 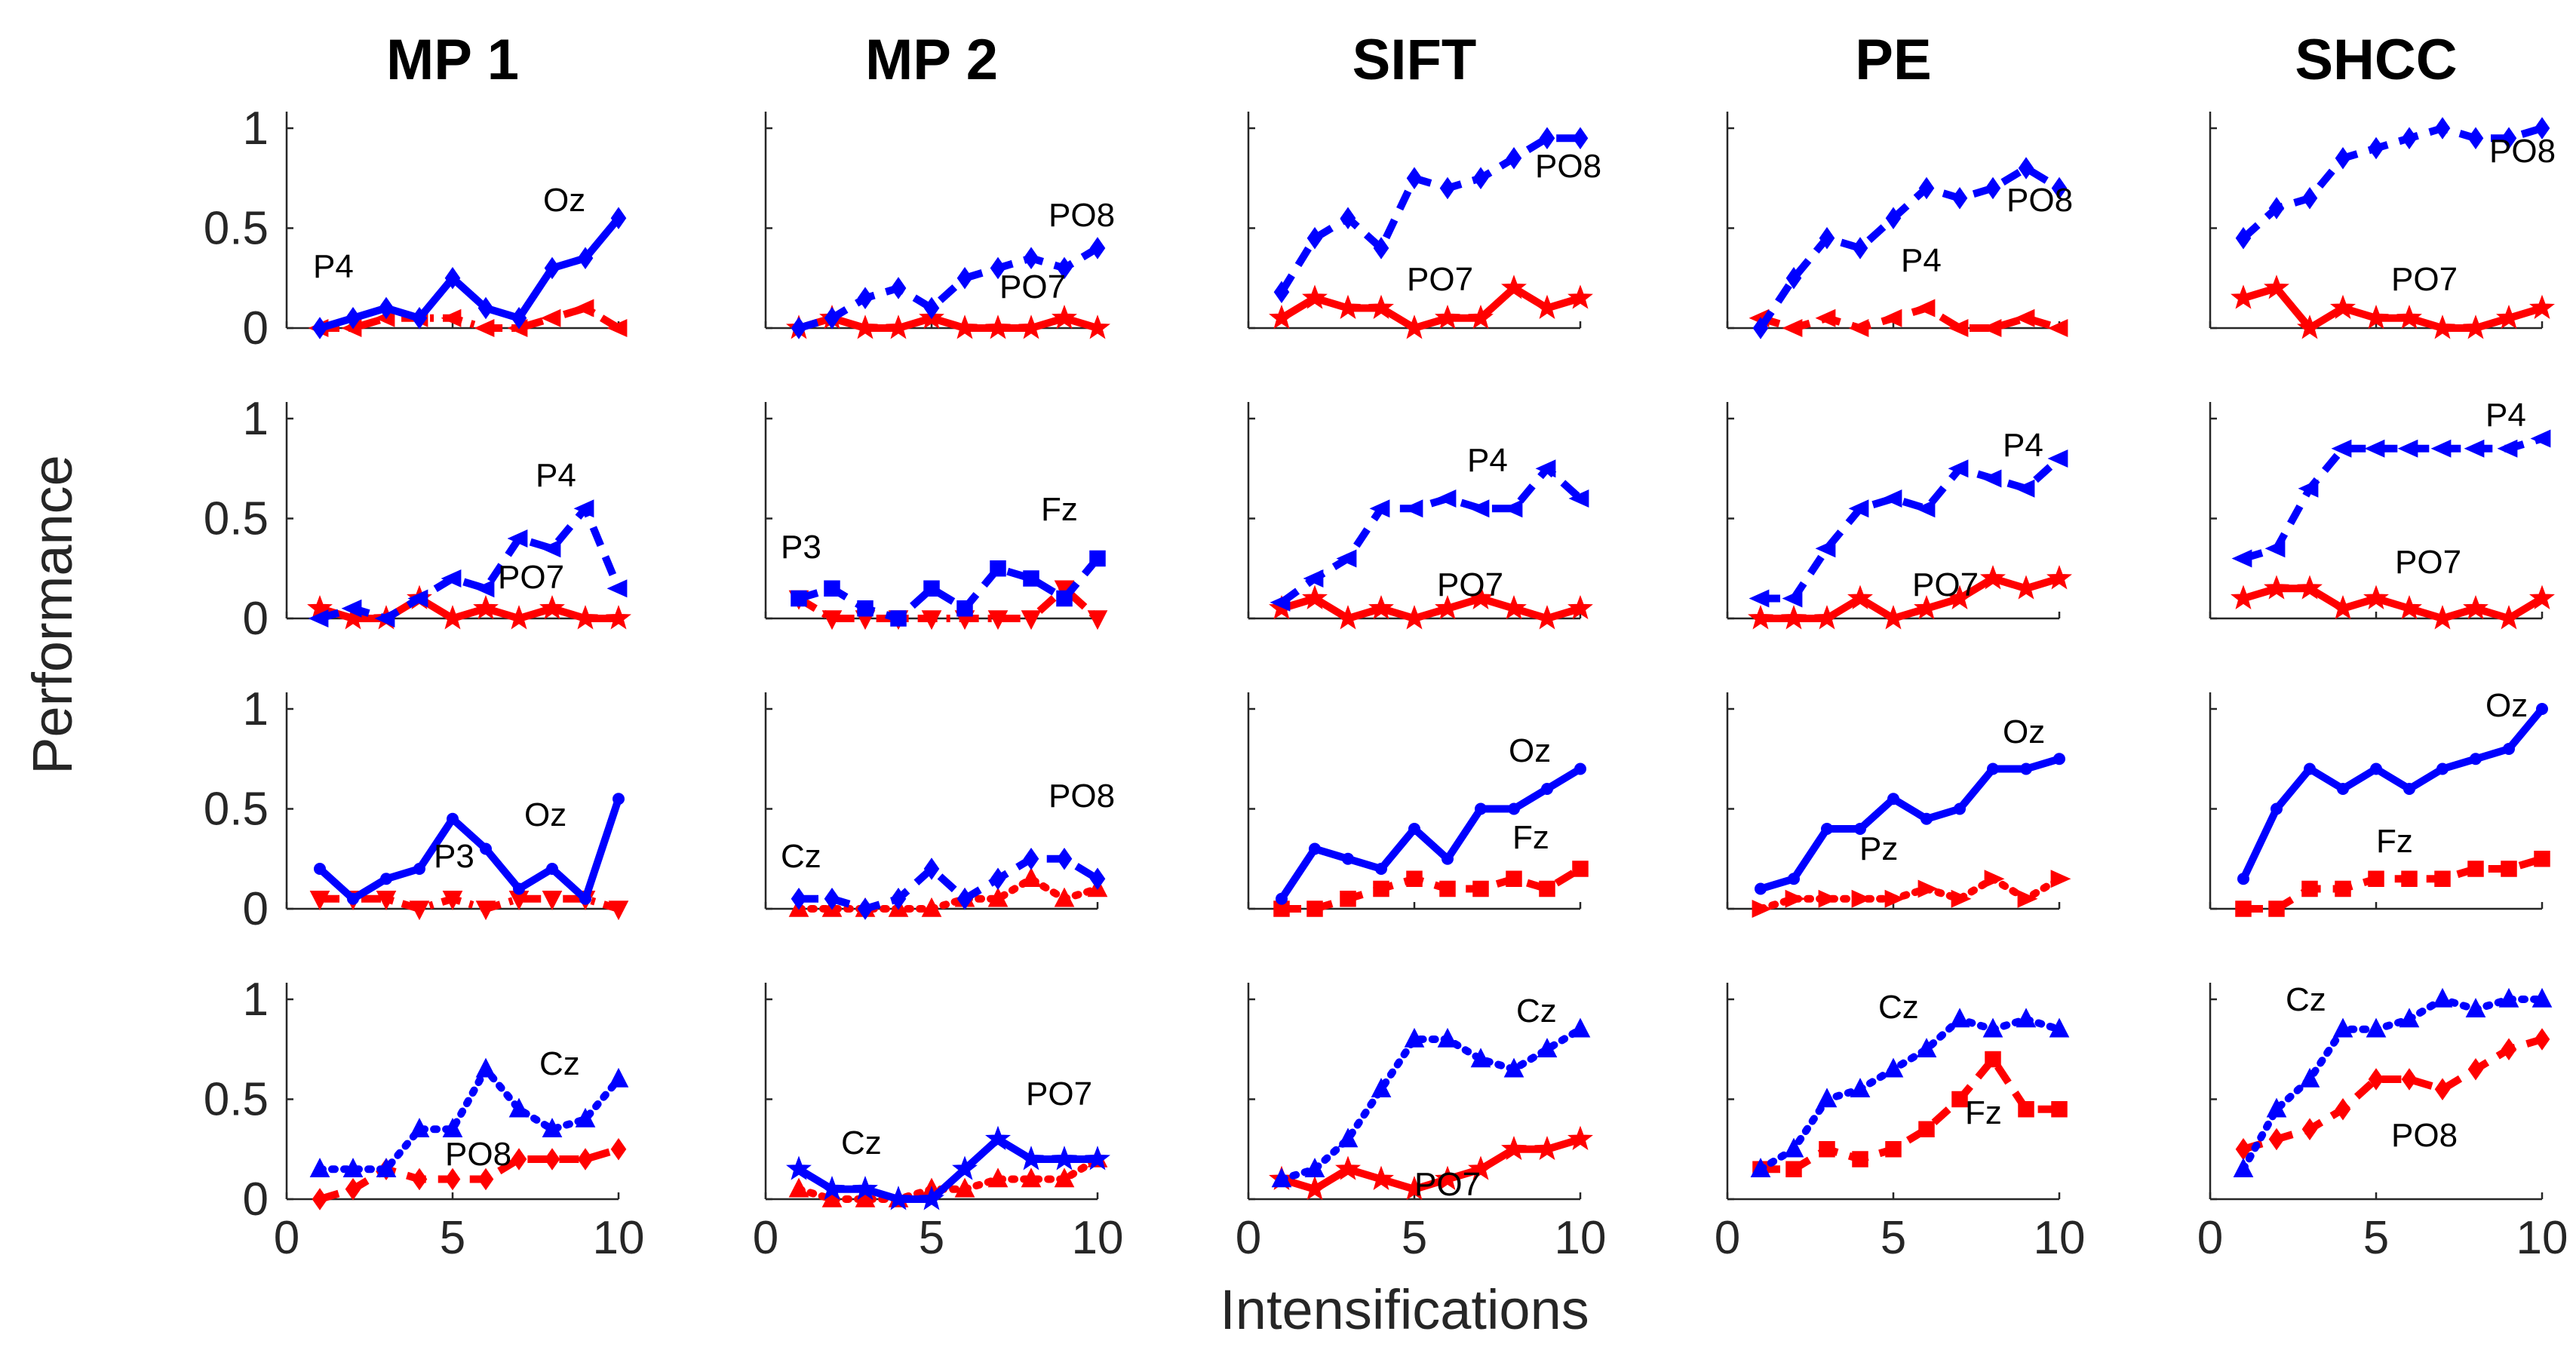 I want to click on annotation-label: Pz, so click(x=1878, y=848).